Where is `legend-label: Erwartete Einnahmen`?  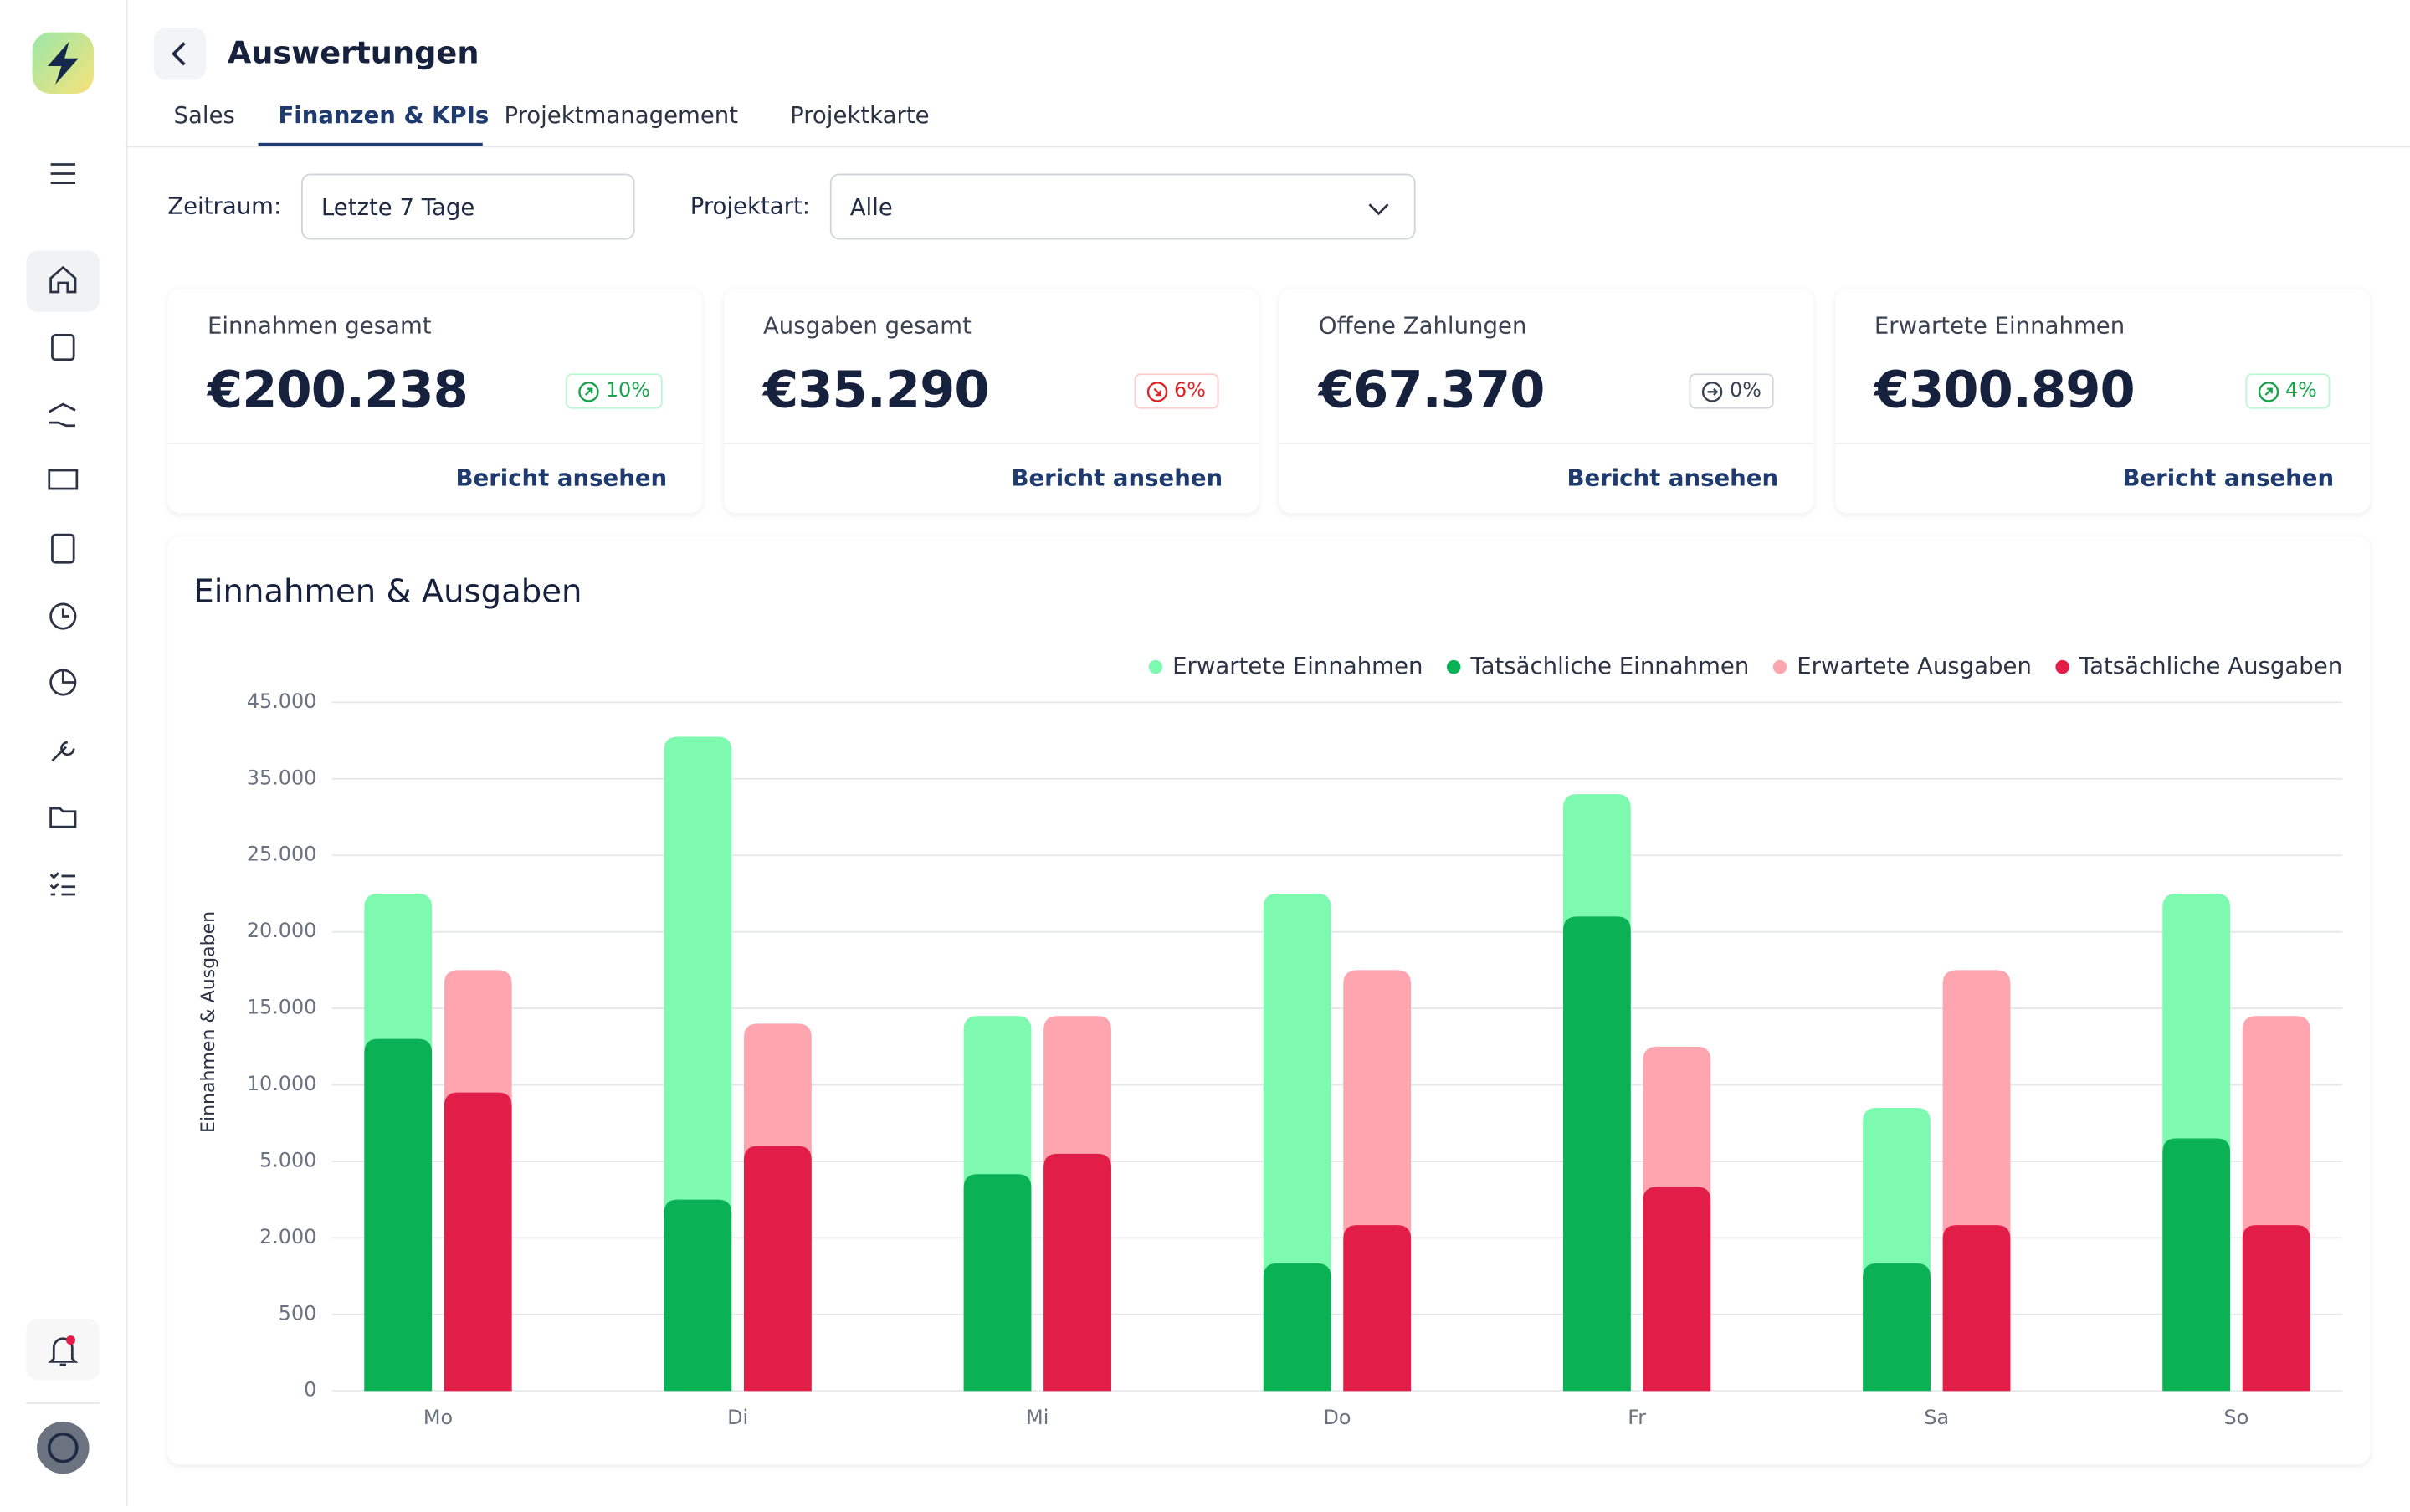
legend-label: Erwartete Einnahmen is located at coordinates (1297, 666).